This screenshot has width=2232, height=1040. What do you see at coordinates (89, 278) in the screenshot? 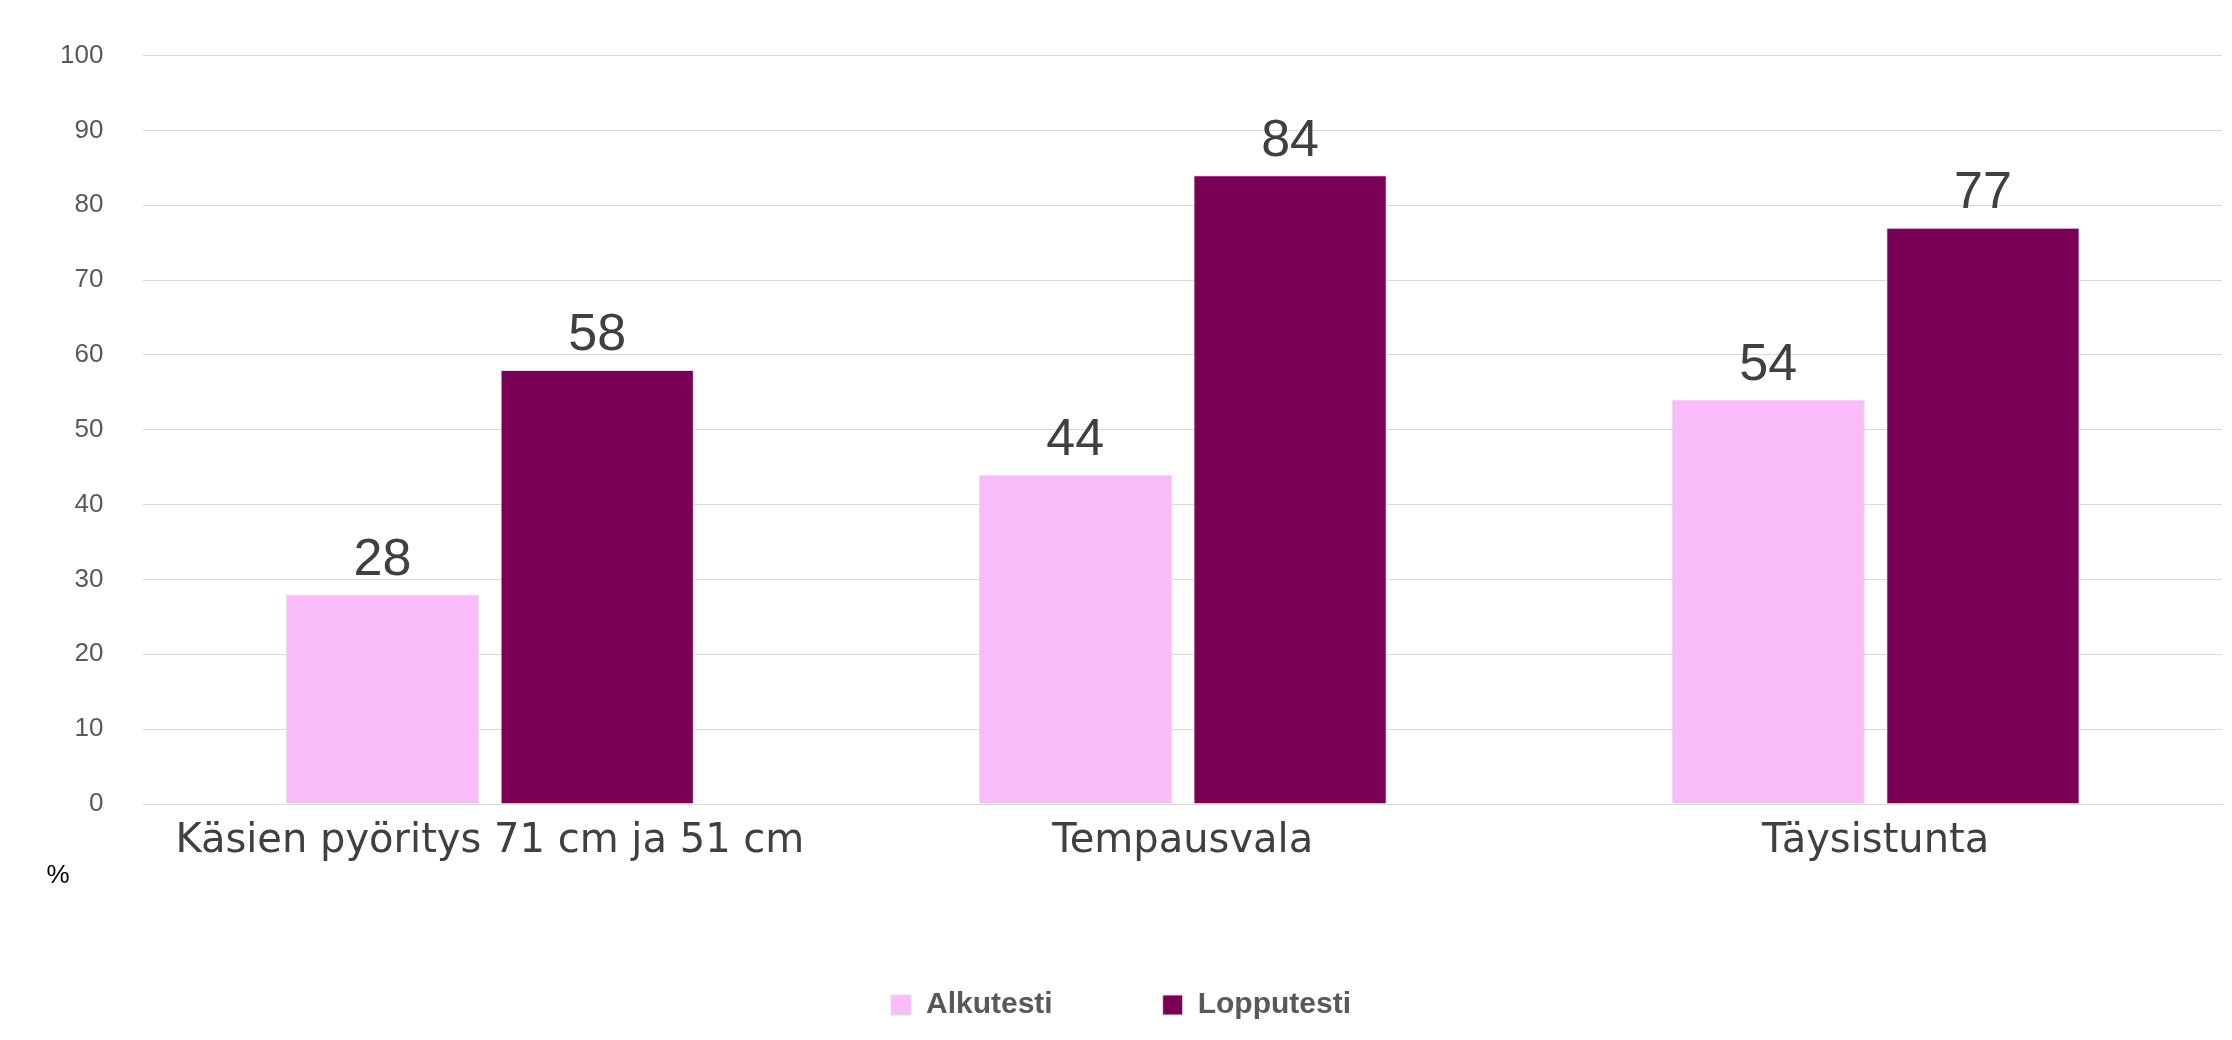
I see `y-tick-label: 70` at bounding box center [89, 278].